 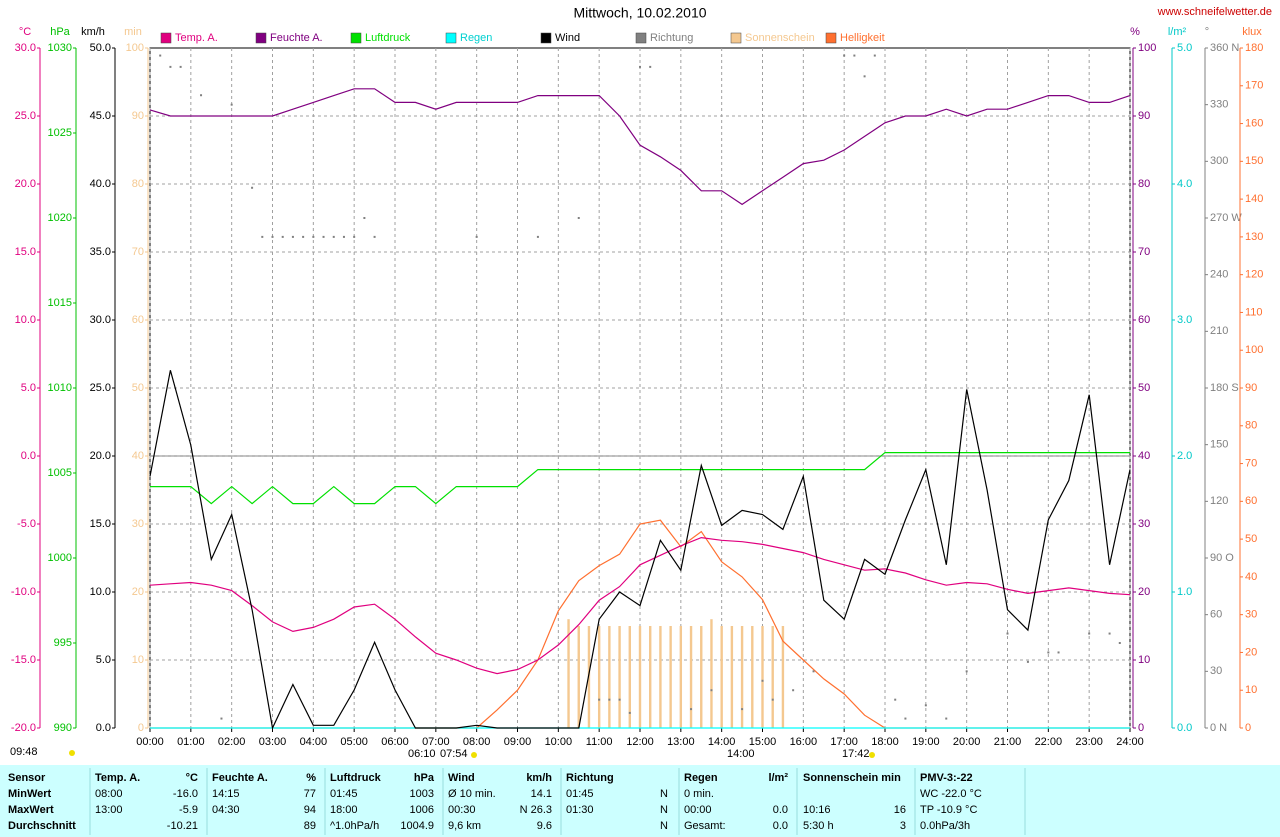 What do you see at coordinates (60, 32) in the screenshot?
I see `axis-unit: hPa` at bounding box center [60, 32].